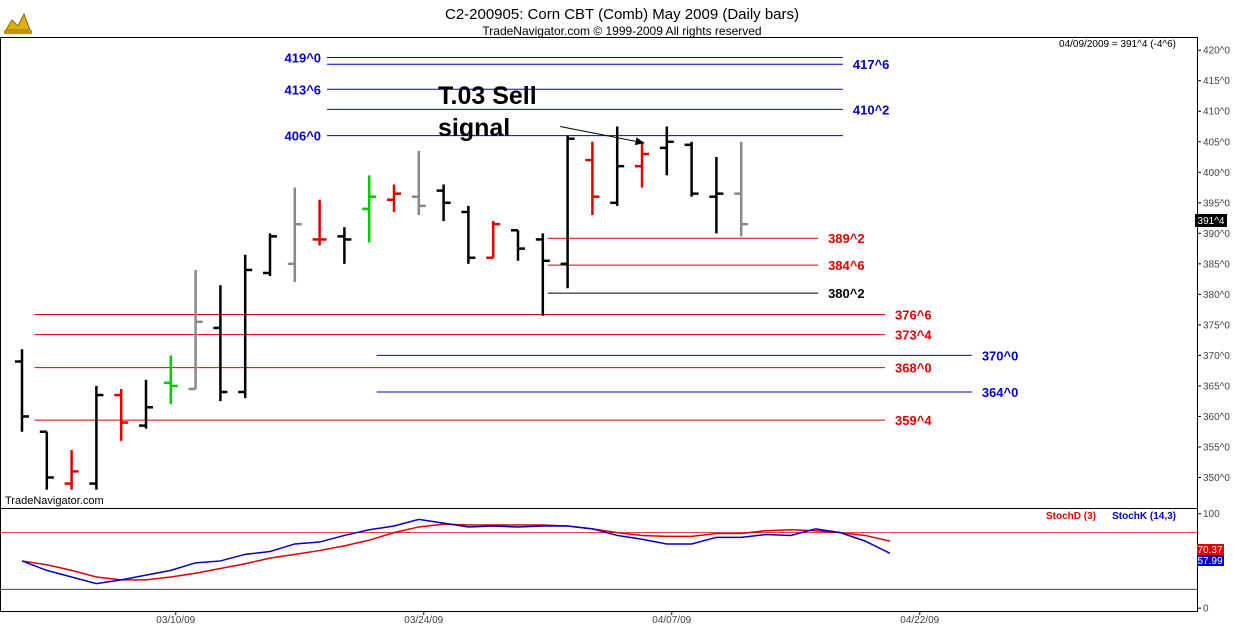  Describe the element at coordinates (913, 368) in the screenshot. I see `level-label: 368^0` at that location.